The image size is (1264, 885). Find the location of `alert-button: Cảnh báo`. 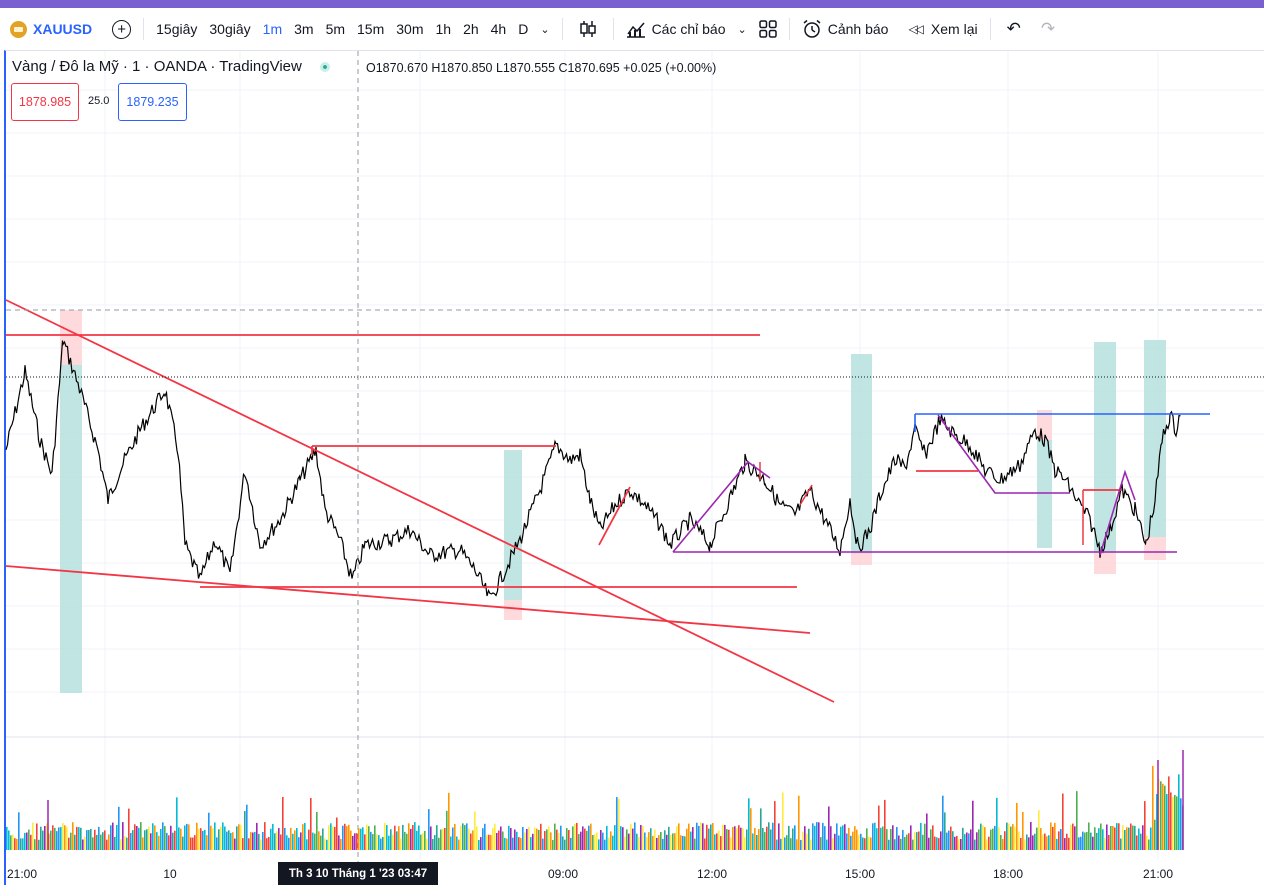

alert-button: Cảnh báo is located at coordinates (845, 29).